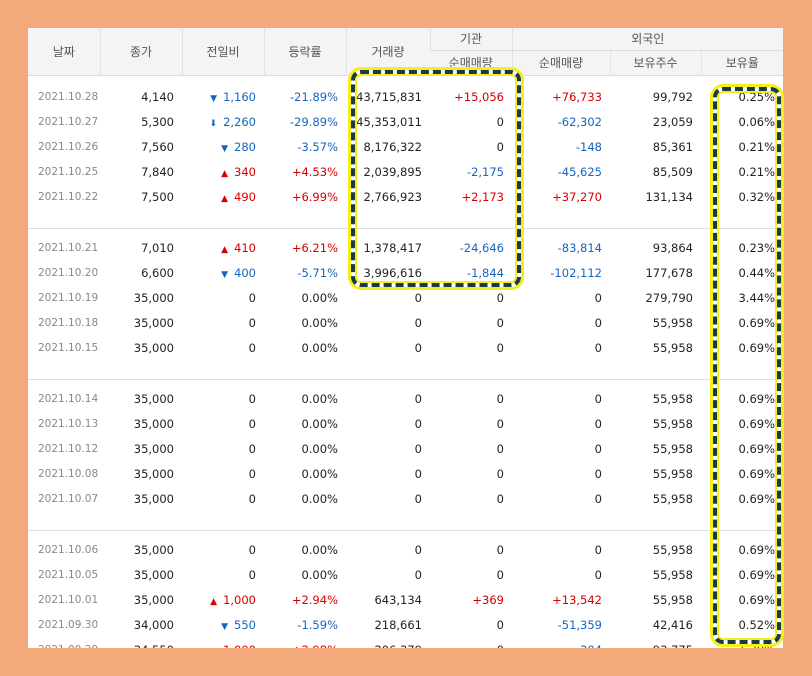 This screenshot has height=676, width=812. I want to click on cell-volume: 43,715,831, so click(389, 96).